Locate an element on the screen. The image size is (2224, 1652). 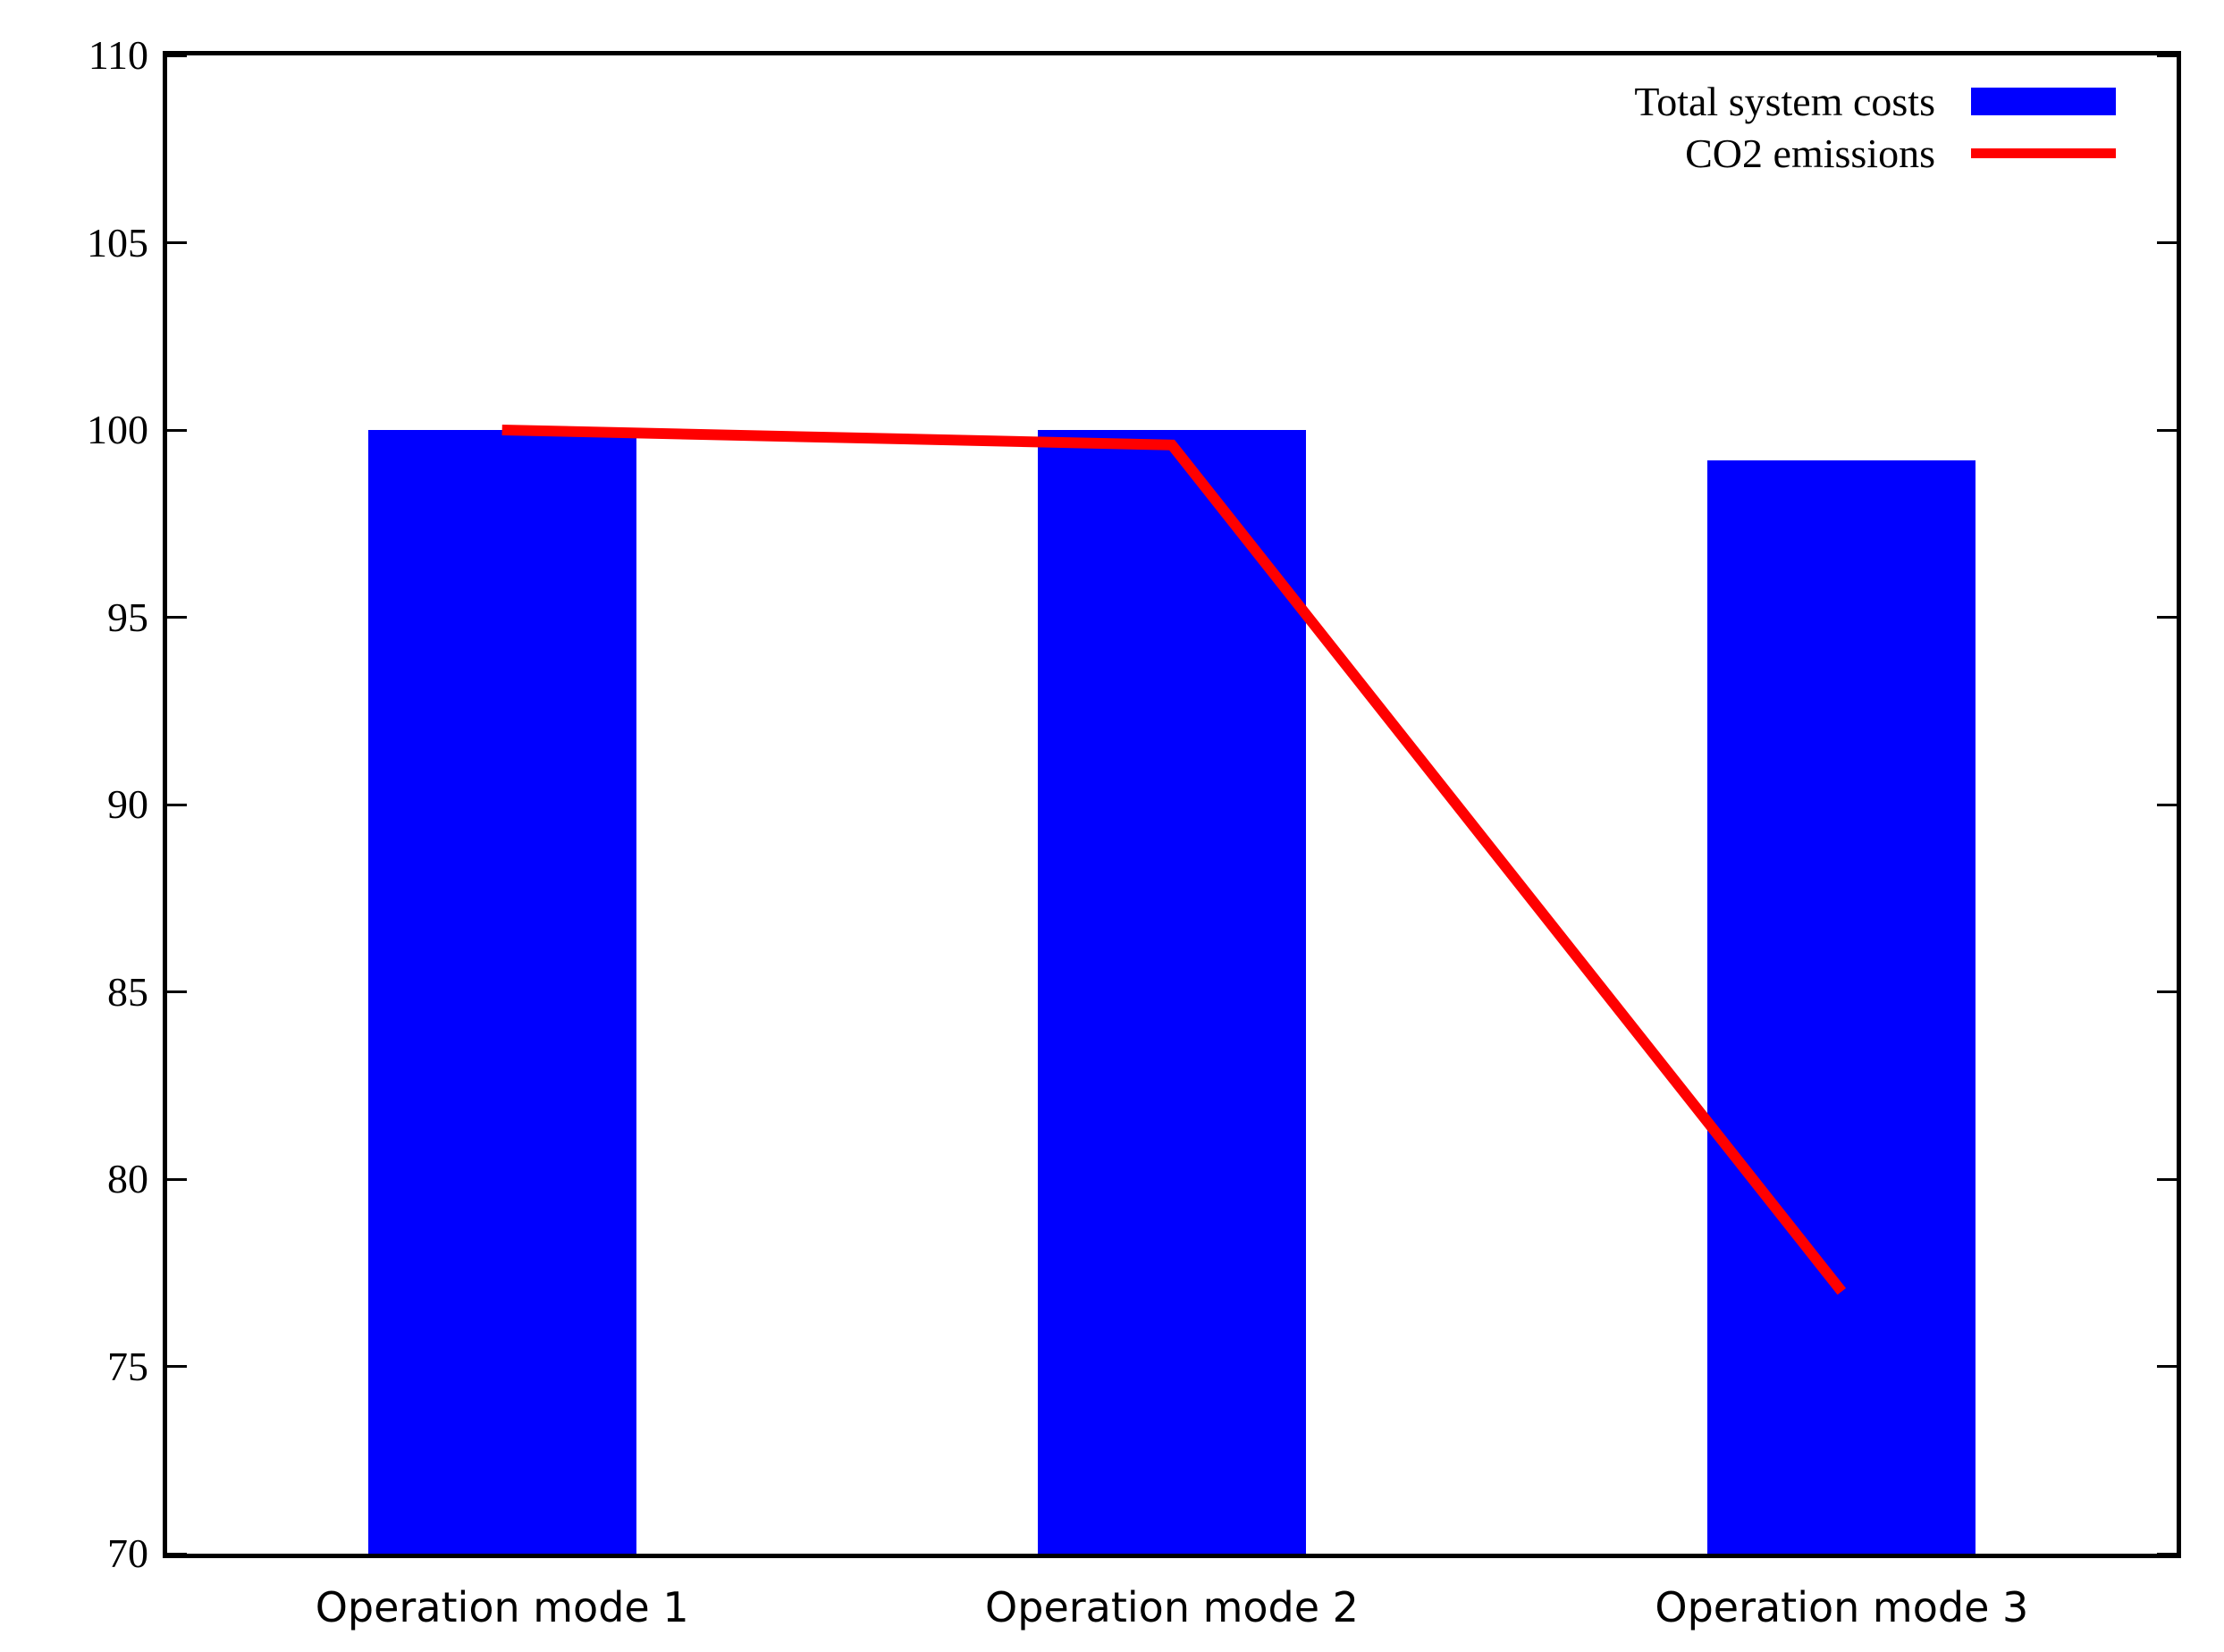
y-axis-tick-label: 105 is located at coordinates (117, 242).